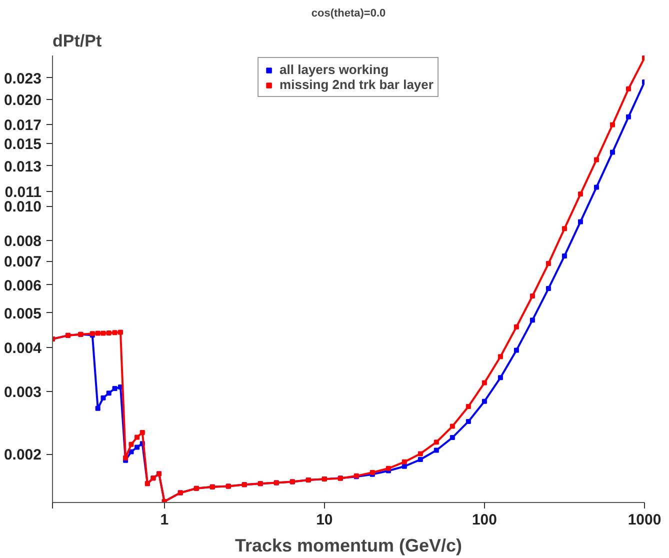 The height and width of the screenshot is (558, 669). I want to click on legend-label: missing 2nd trk bar layer, so click(357, 84).